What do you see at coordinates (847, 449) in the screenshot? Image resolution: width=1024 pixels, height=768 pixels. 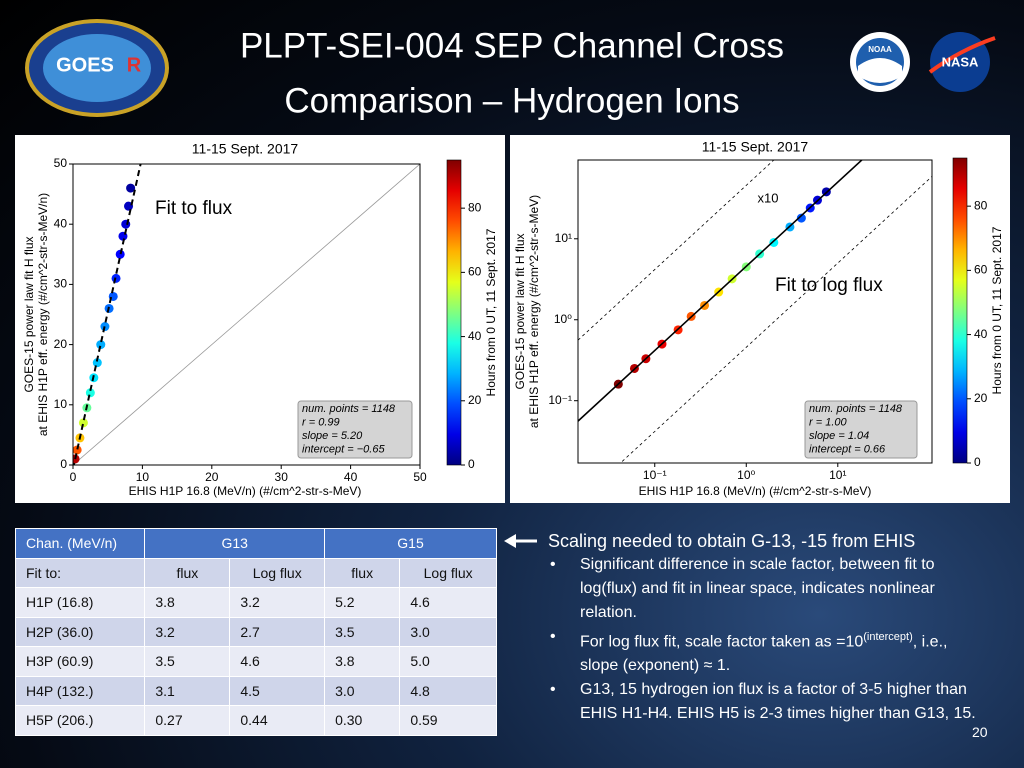 I see `stats-line: intercept = 0.66` at bounding box center [847, 449].